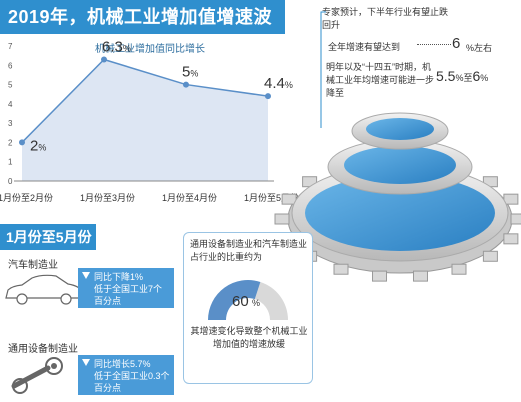  What do you see at coordinates (10, 104) in the screenshot?
I see `y-tick-label: 4` at bounding box center [10, 104].